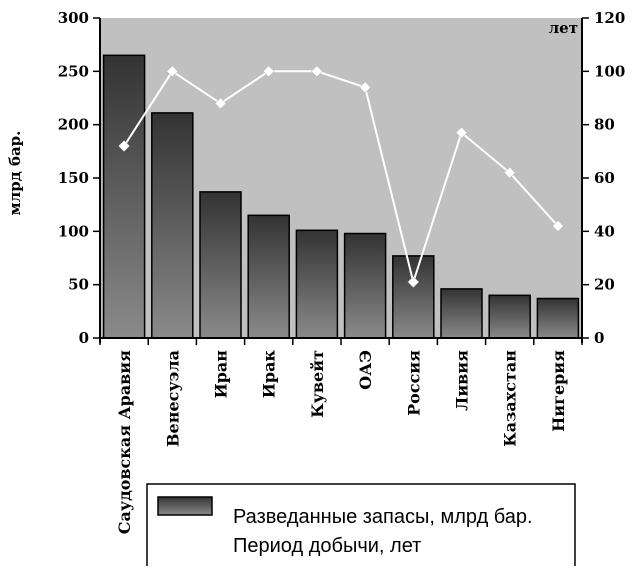 The width and height of the screenshot is (636, 571). What do you see at coordinates (84, 338) in the screenshot?
I see `y-tick-label-left: 0` at bounding box center [84, 338].